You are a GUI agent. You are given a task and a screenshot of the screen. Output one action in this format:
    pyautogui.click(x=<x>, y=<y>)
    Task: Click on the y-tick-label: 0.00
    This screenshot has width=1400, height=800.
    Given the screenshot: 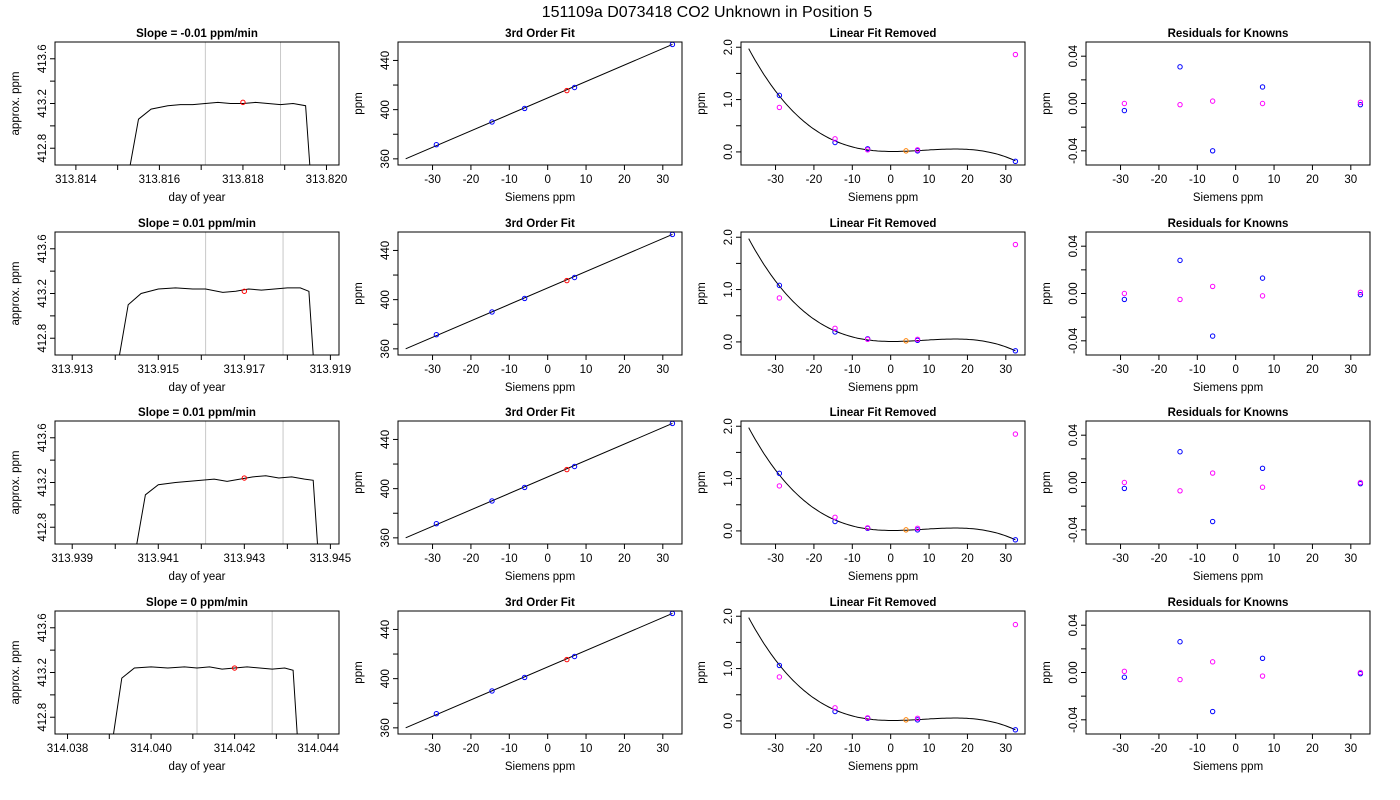 What is the action you would take?
    pyautogui.click(x=1074, y=672)
    